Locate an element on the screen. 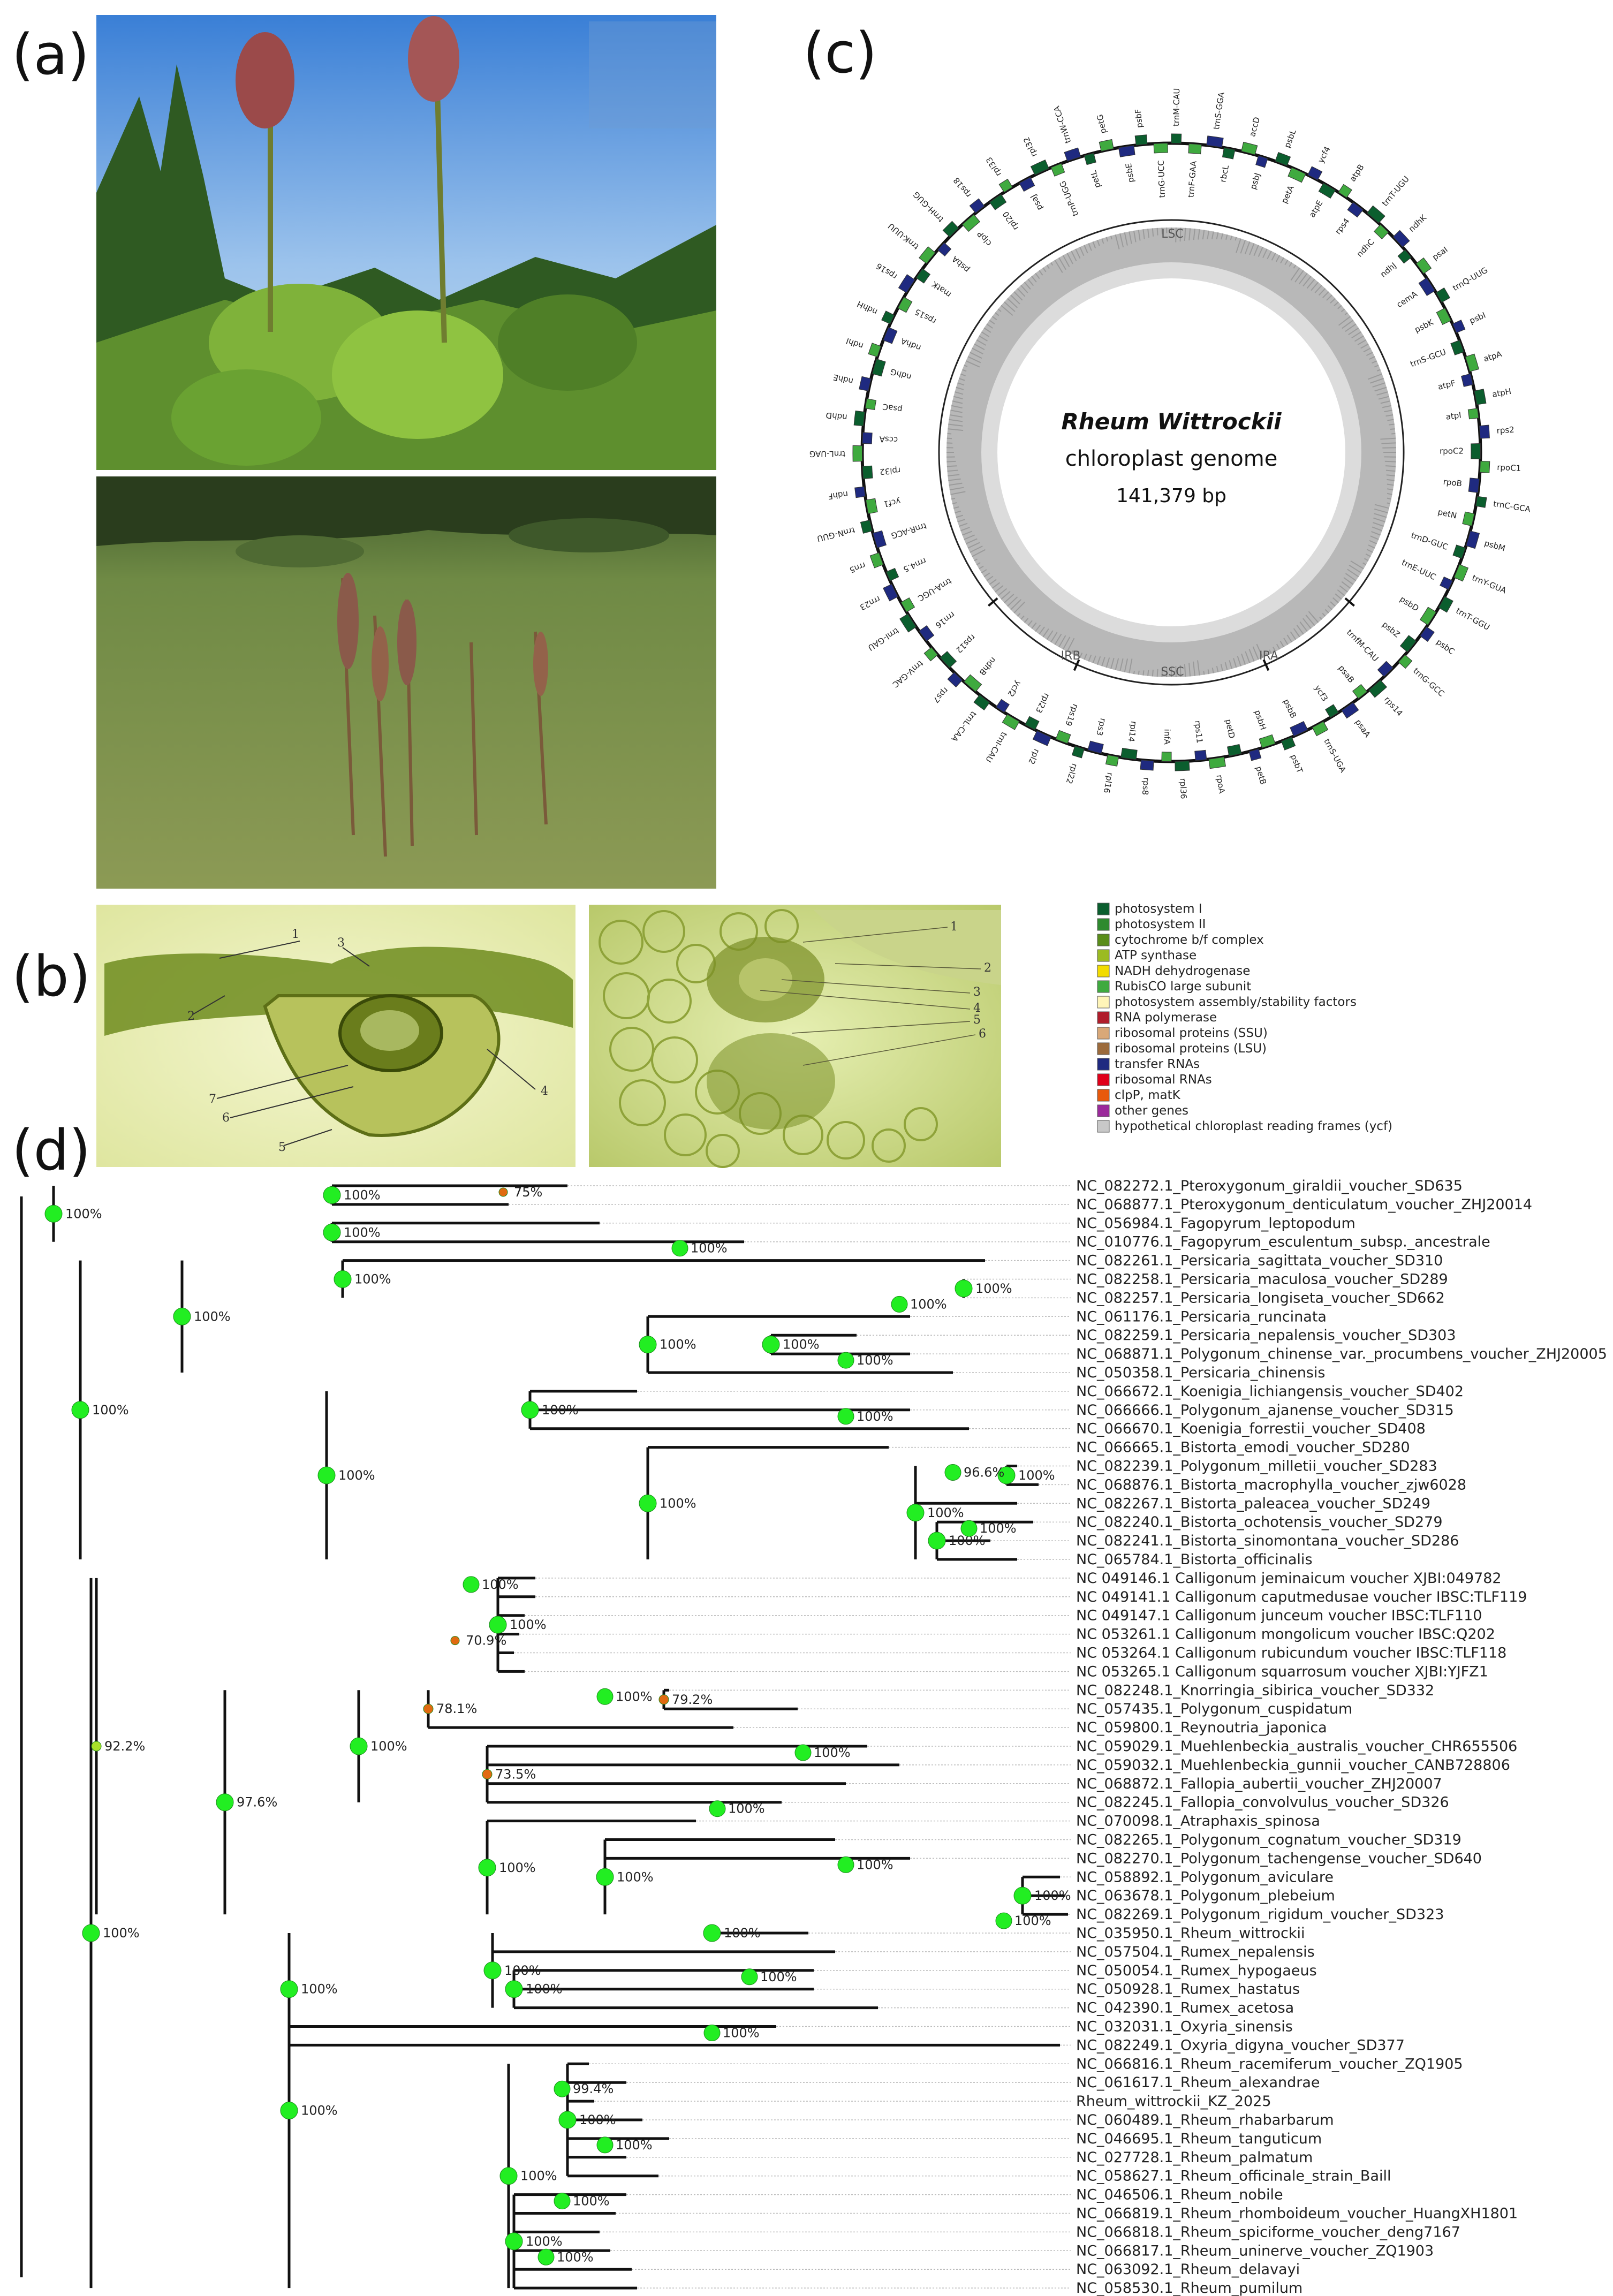  gene-block-petB is located at coordinates (1255, 754).